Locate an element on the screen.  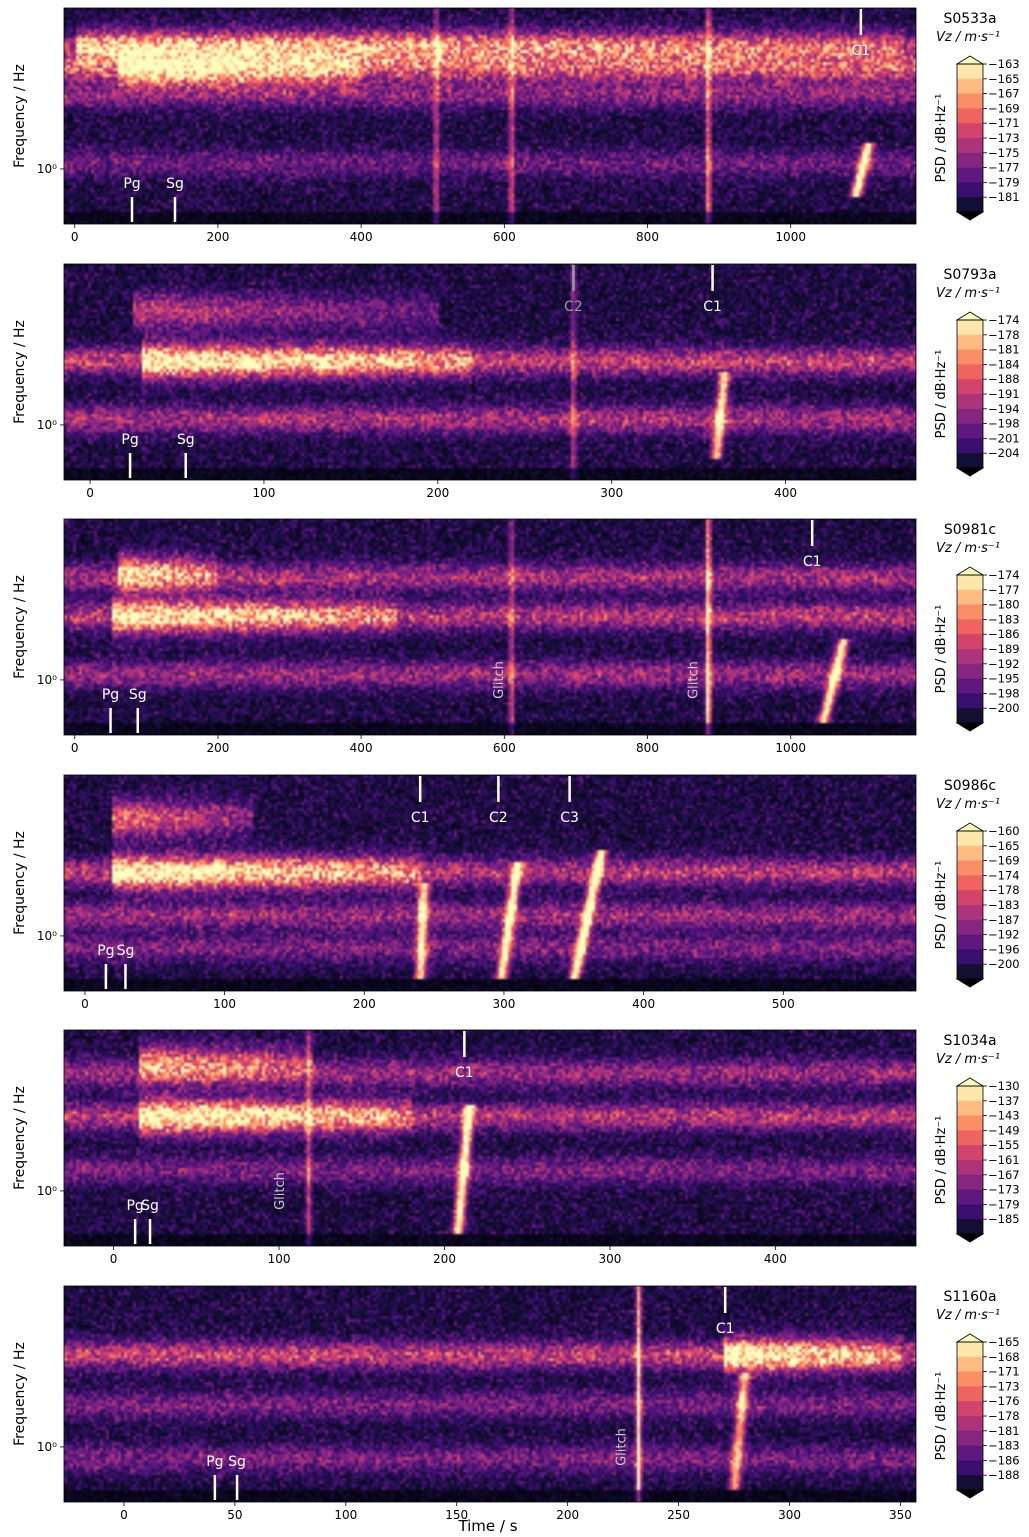
x-tick-label: 400 is located at coordinates (361, 748).